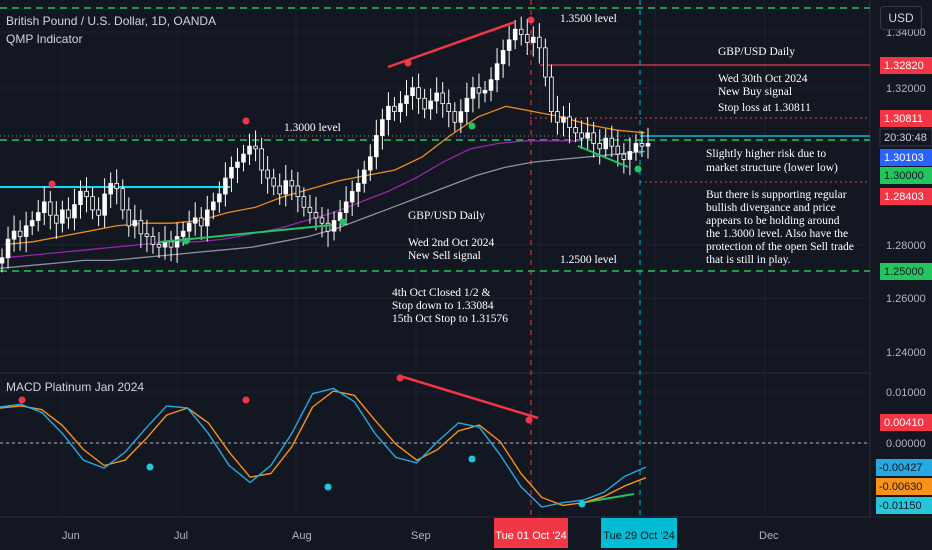 Image resolution: width=932 pixels, height=550 pixels. What do you see at coordinates (44, 39) in the screenshot?
I see `indicator-name: QMP Indicator` at bounding box center [44, 39].